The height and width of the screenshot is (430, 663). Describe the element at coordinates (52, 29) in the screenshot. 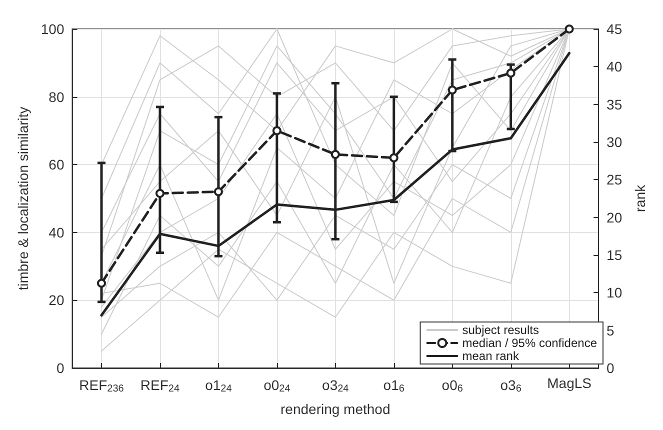

I see `y-tick-label: 100` at that location.